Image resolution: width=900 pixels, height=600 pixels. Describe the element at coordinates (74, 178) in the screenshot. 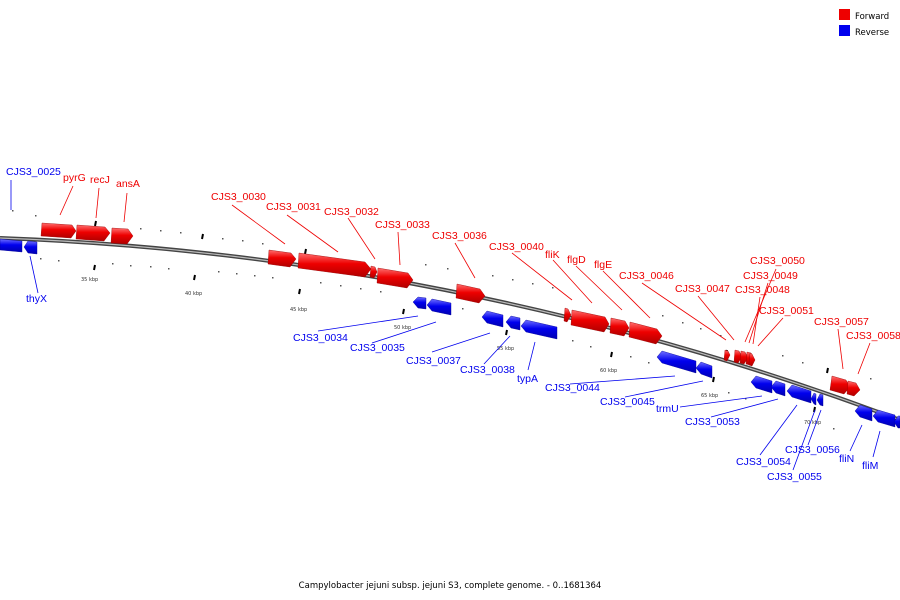

I see `gene-label: pyrG` at that location.